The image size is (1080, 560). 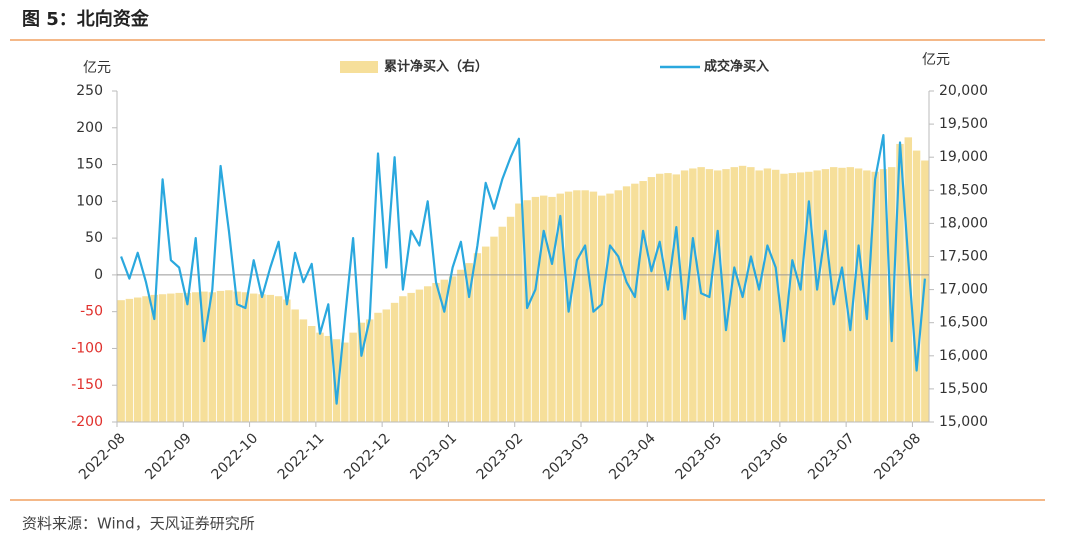 What do you see at coordinates (89, 165) in the screenshot?
I see `y-tick-label: 150` at bounding box center [89, 165].